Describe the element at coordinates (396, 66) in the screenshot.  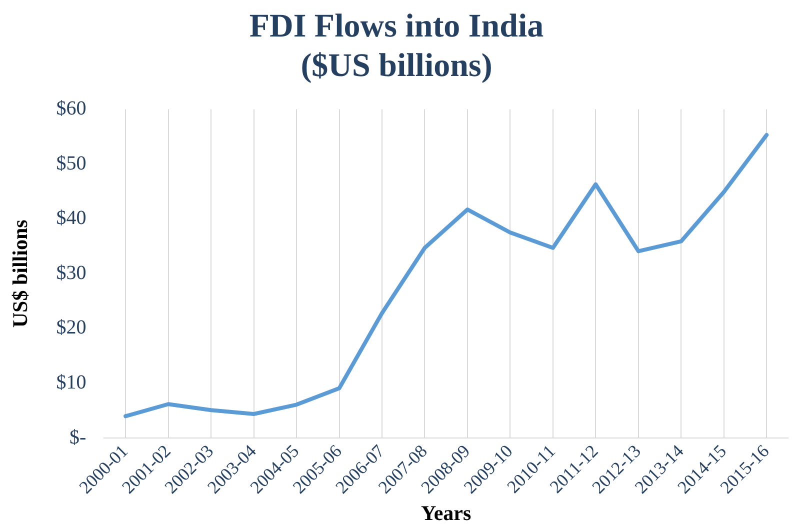
I see `text: ($US billions)` at that location.